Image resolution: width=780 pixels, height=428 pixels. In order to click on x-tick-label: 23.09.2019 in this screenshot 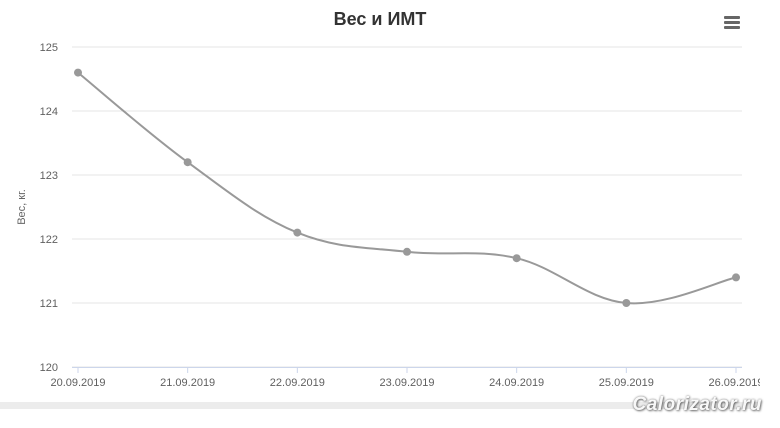, I will do `click(406, 383)`.